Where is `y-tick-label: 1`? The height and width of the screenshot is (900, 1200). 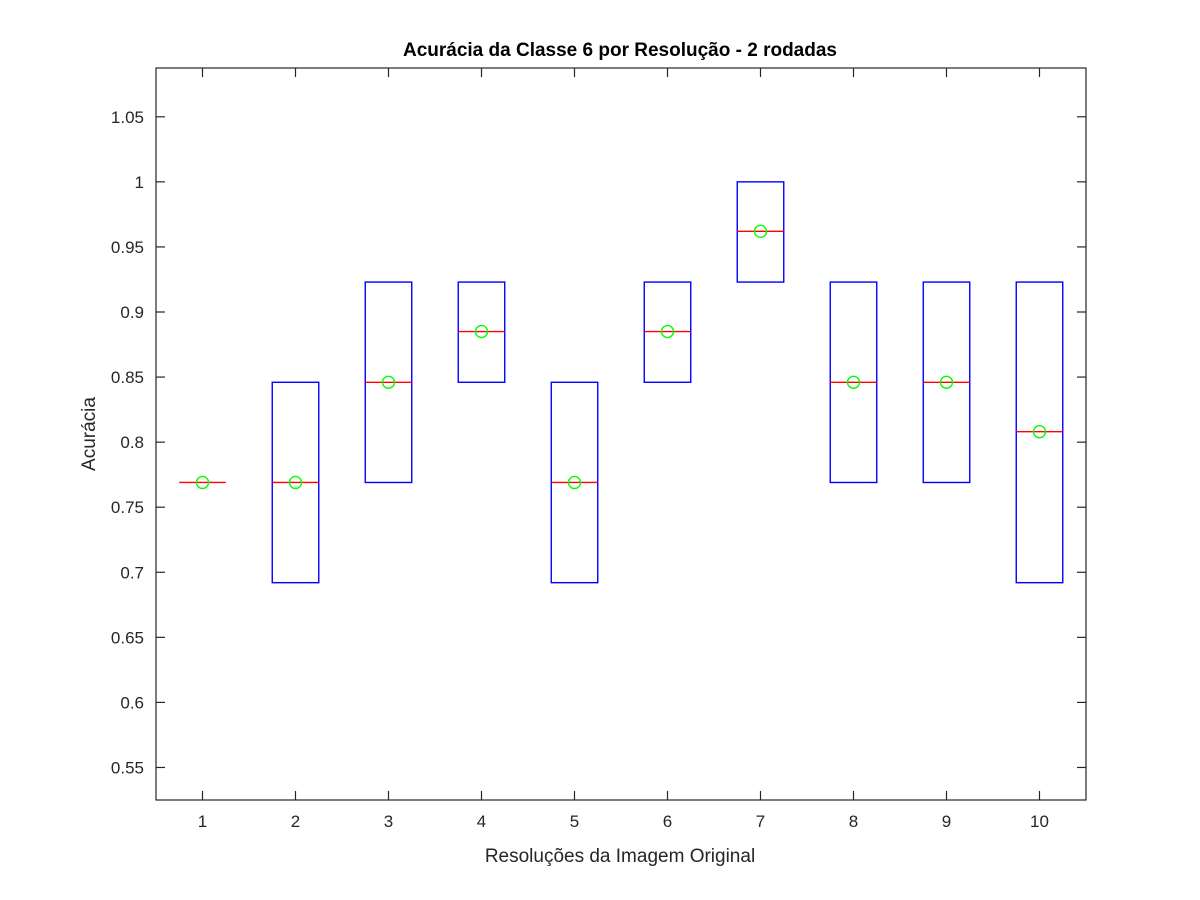
y-tick-label: 1 is located at coordinates (139, 182).